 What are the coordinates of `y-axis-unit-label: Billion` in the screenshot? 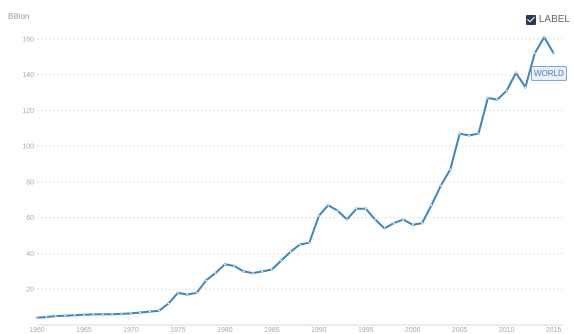 It's located at (19, 16).